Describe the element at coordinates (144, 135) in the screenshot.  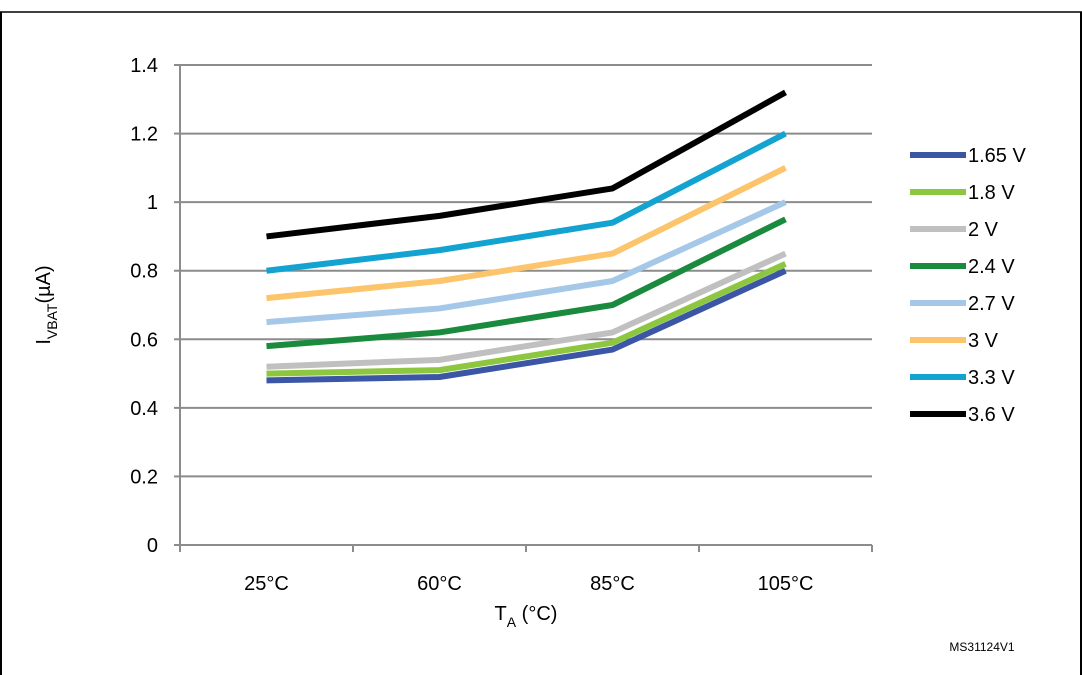
I see `y-tick-label: 1.2` at that location.